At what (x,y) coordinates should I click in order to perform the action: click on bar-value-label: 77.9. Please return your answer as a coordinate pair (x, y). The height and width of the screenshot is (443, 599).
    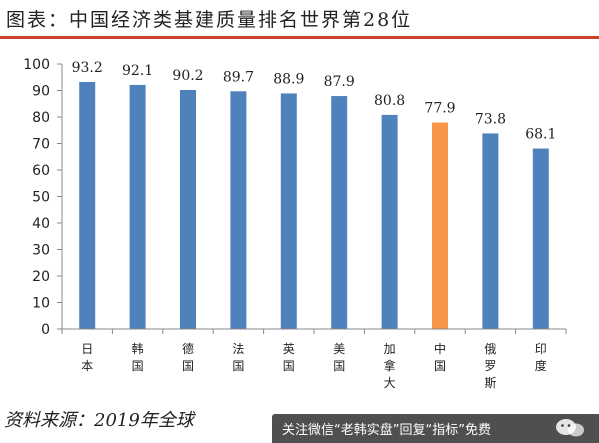
    Looking at the image, I should click on (439, 109).